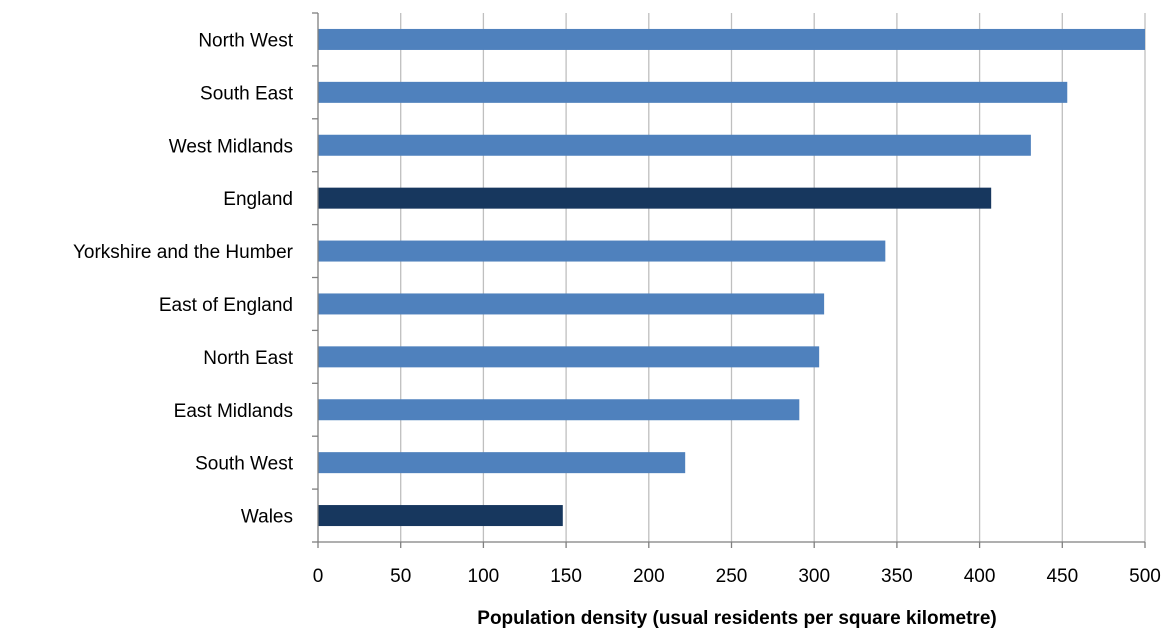  What do you see at coordinates (226, 305) in the screenshot?
I see `category-label: East of England` at bounding box center [226, 305].